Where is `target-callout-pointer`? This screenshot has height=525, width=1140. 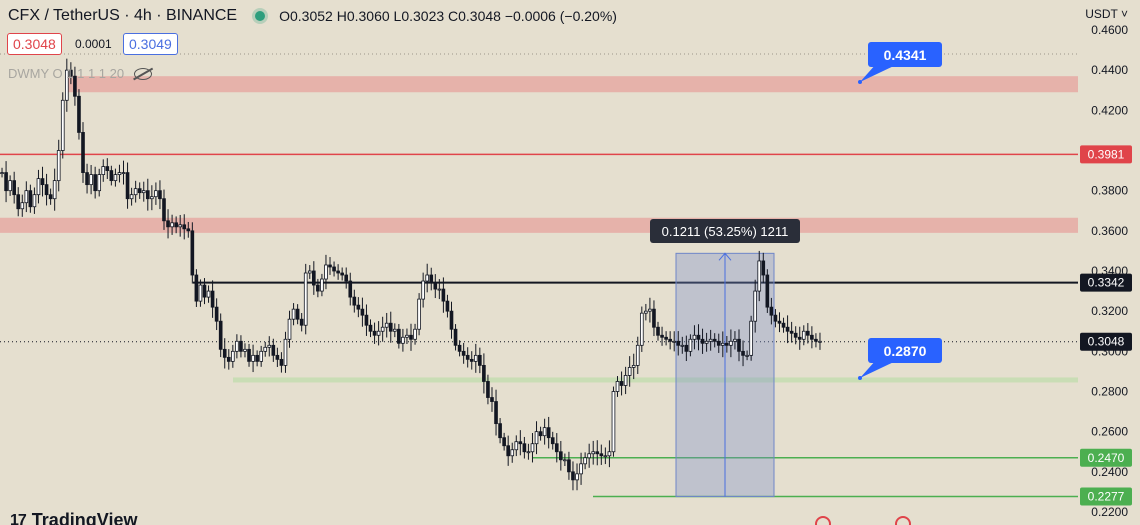
target-callout-pointer is located at coordinates (879, 73).